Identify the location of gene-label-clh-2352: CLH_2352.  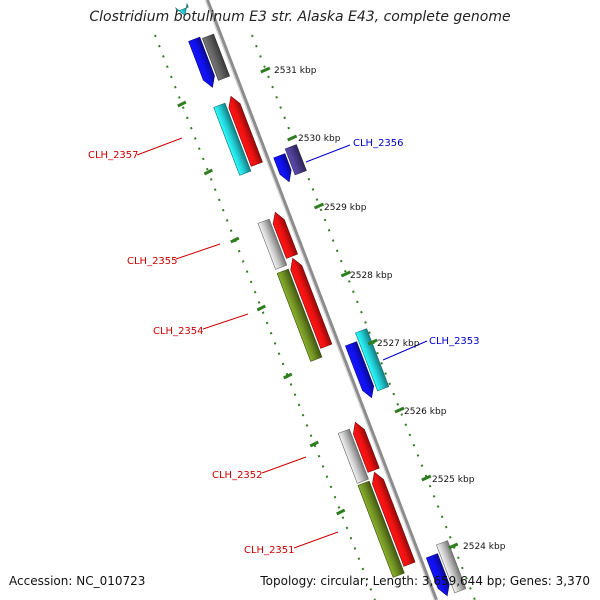
(237, 475).